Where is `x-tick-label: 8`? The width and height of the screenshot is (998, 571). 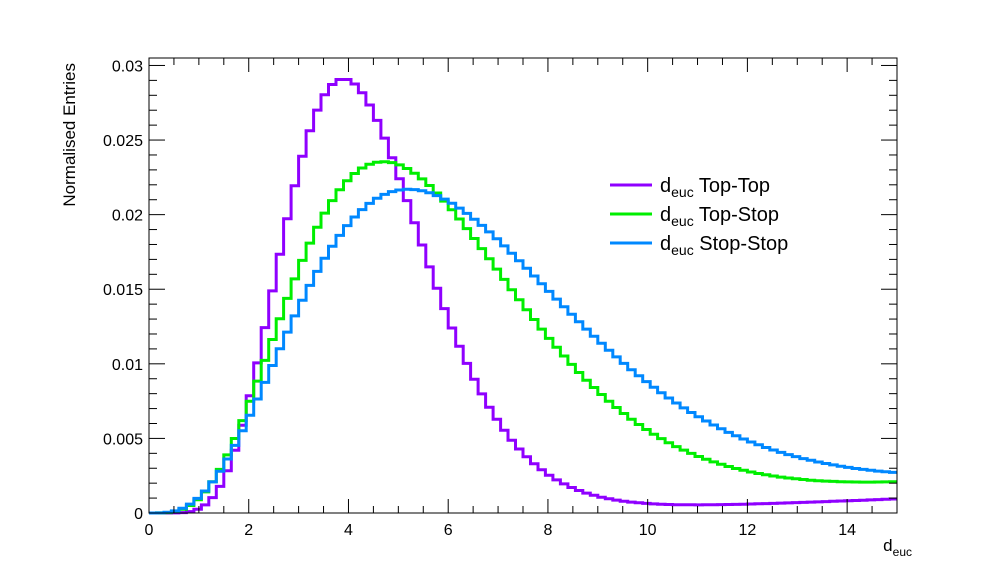 x-tick-label: 8 is located at coordinates (547, 530).